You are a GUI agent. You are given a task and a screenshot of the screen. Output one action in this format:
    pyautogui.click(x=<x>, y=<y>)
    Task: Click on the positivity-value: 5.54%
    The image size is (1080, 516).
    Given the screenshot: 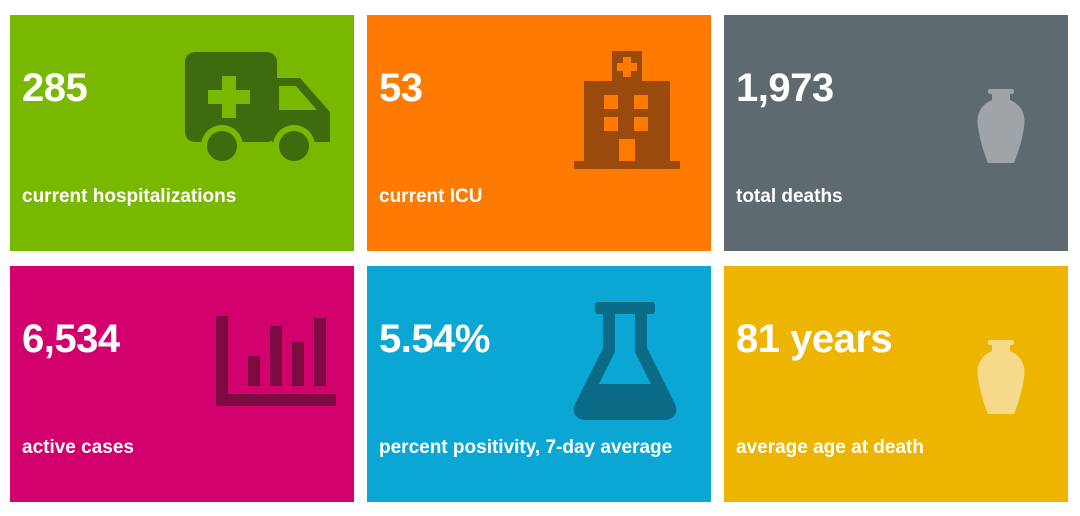 What is the action you would take?
    pyautogui.click(x=434, y=339)
    